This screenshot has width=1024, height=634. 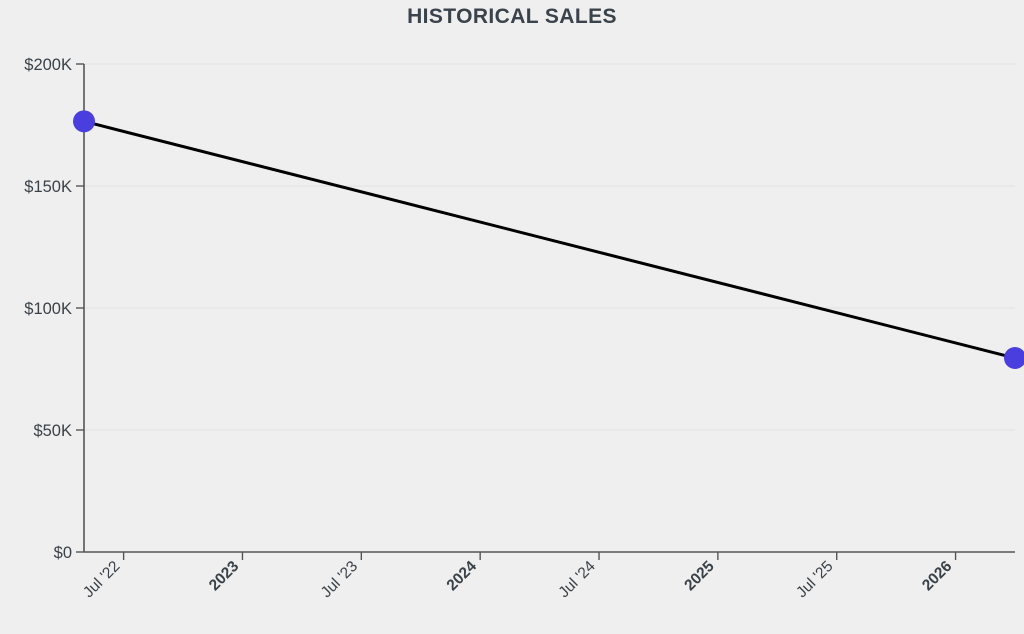 What do you see at coordinates (339, 579) in the screenshot?
I see `x-tick-label: Jul '23` at bounding box center [339, 579].